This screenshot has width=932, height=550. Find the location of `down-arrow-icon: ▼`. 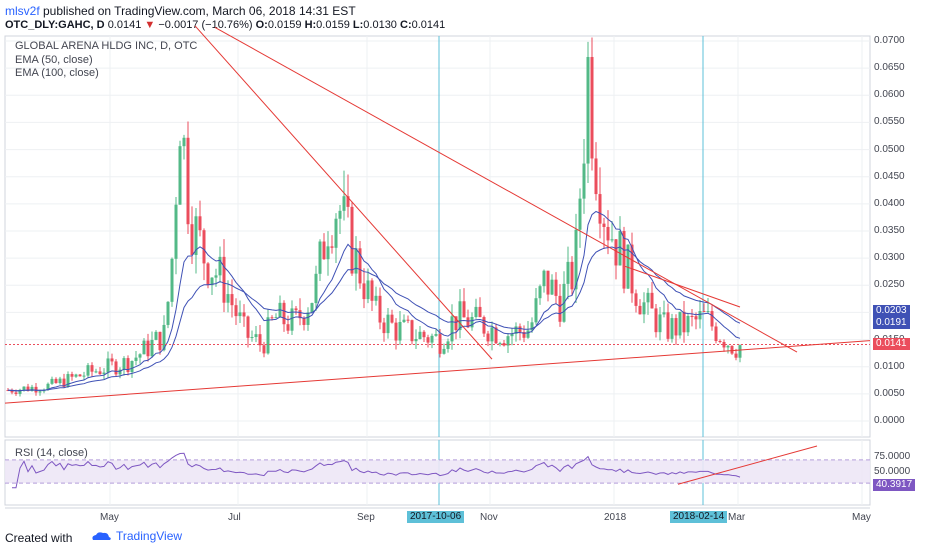

down-arrow-icon: ▼ is located at coordinates (150, 25).